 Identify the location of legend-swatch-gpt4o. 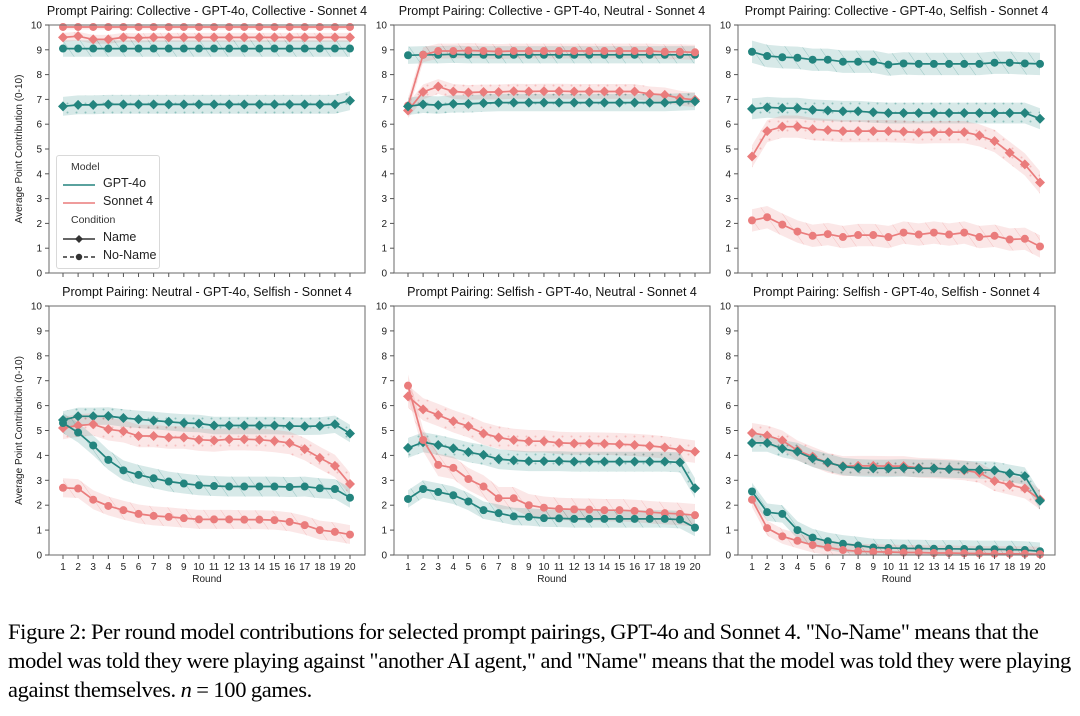
(79, 185).